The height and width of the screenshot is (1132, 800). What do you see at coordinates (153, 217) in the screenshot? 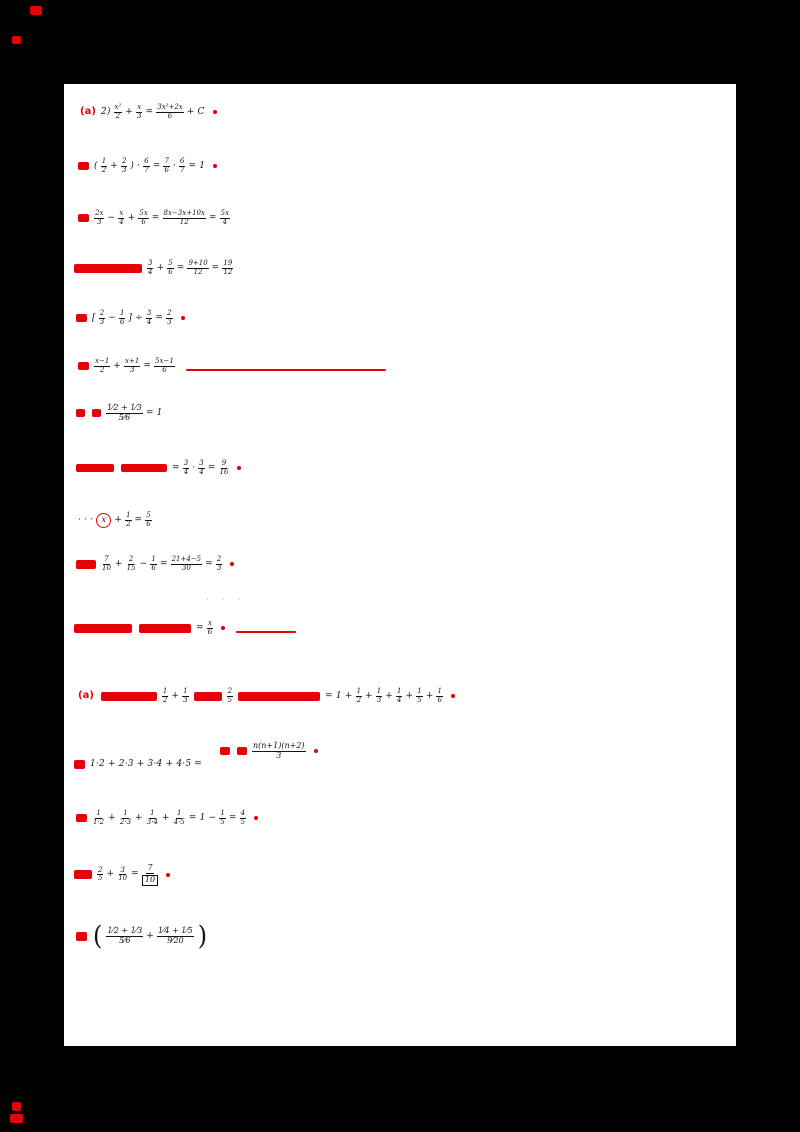
I see `equation-row: 2x 3− x 4 +5x 6 = 8x−3x+10x 12 = 5x 4` at bounding box center [153, 217].